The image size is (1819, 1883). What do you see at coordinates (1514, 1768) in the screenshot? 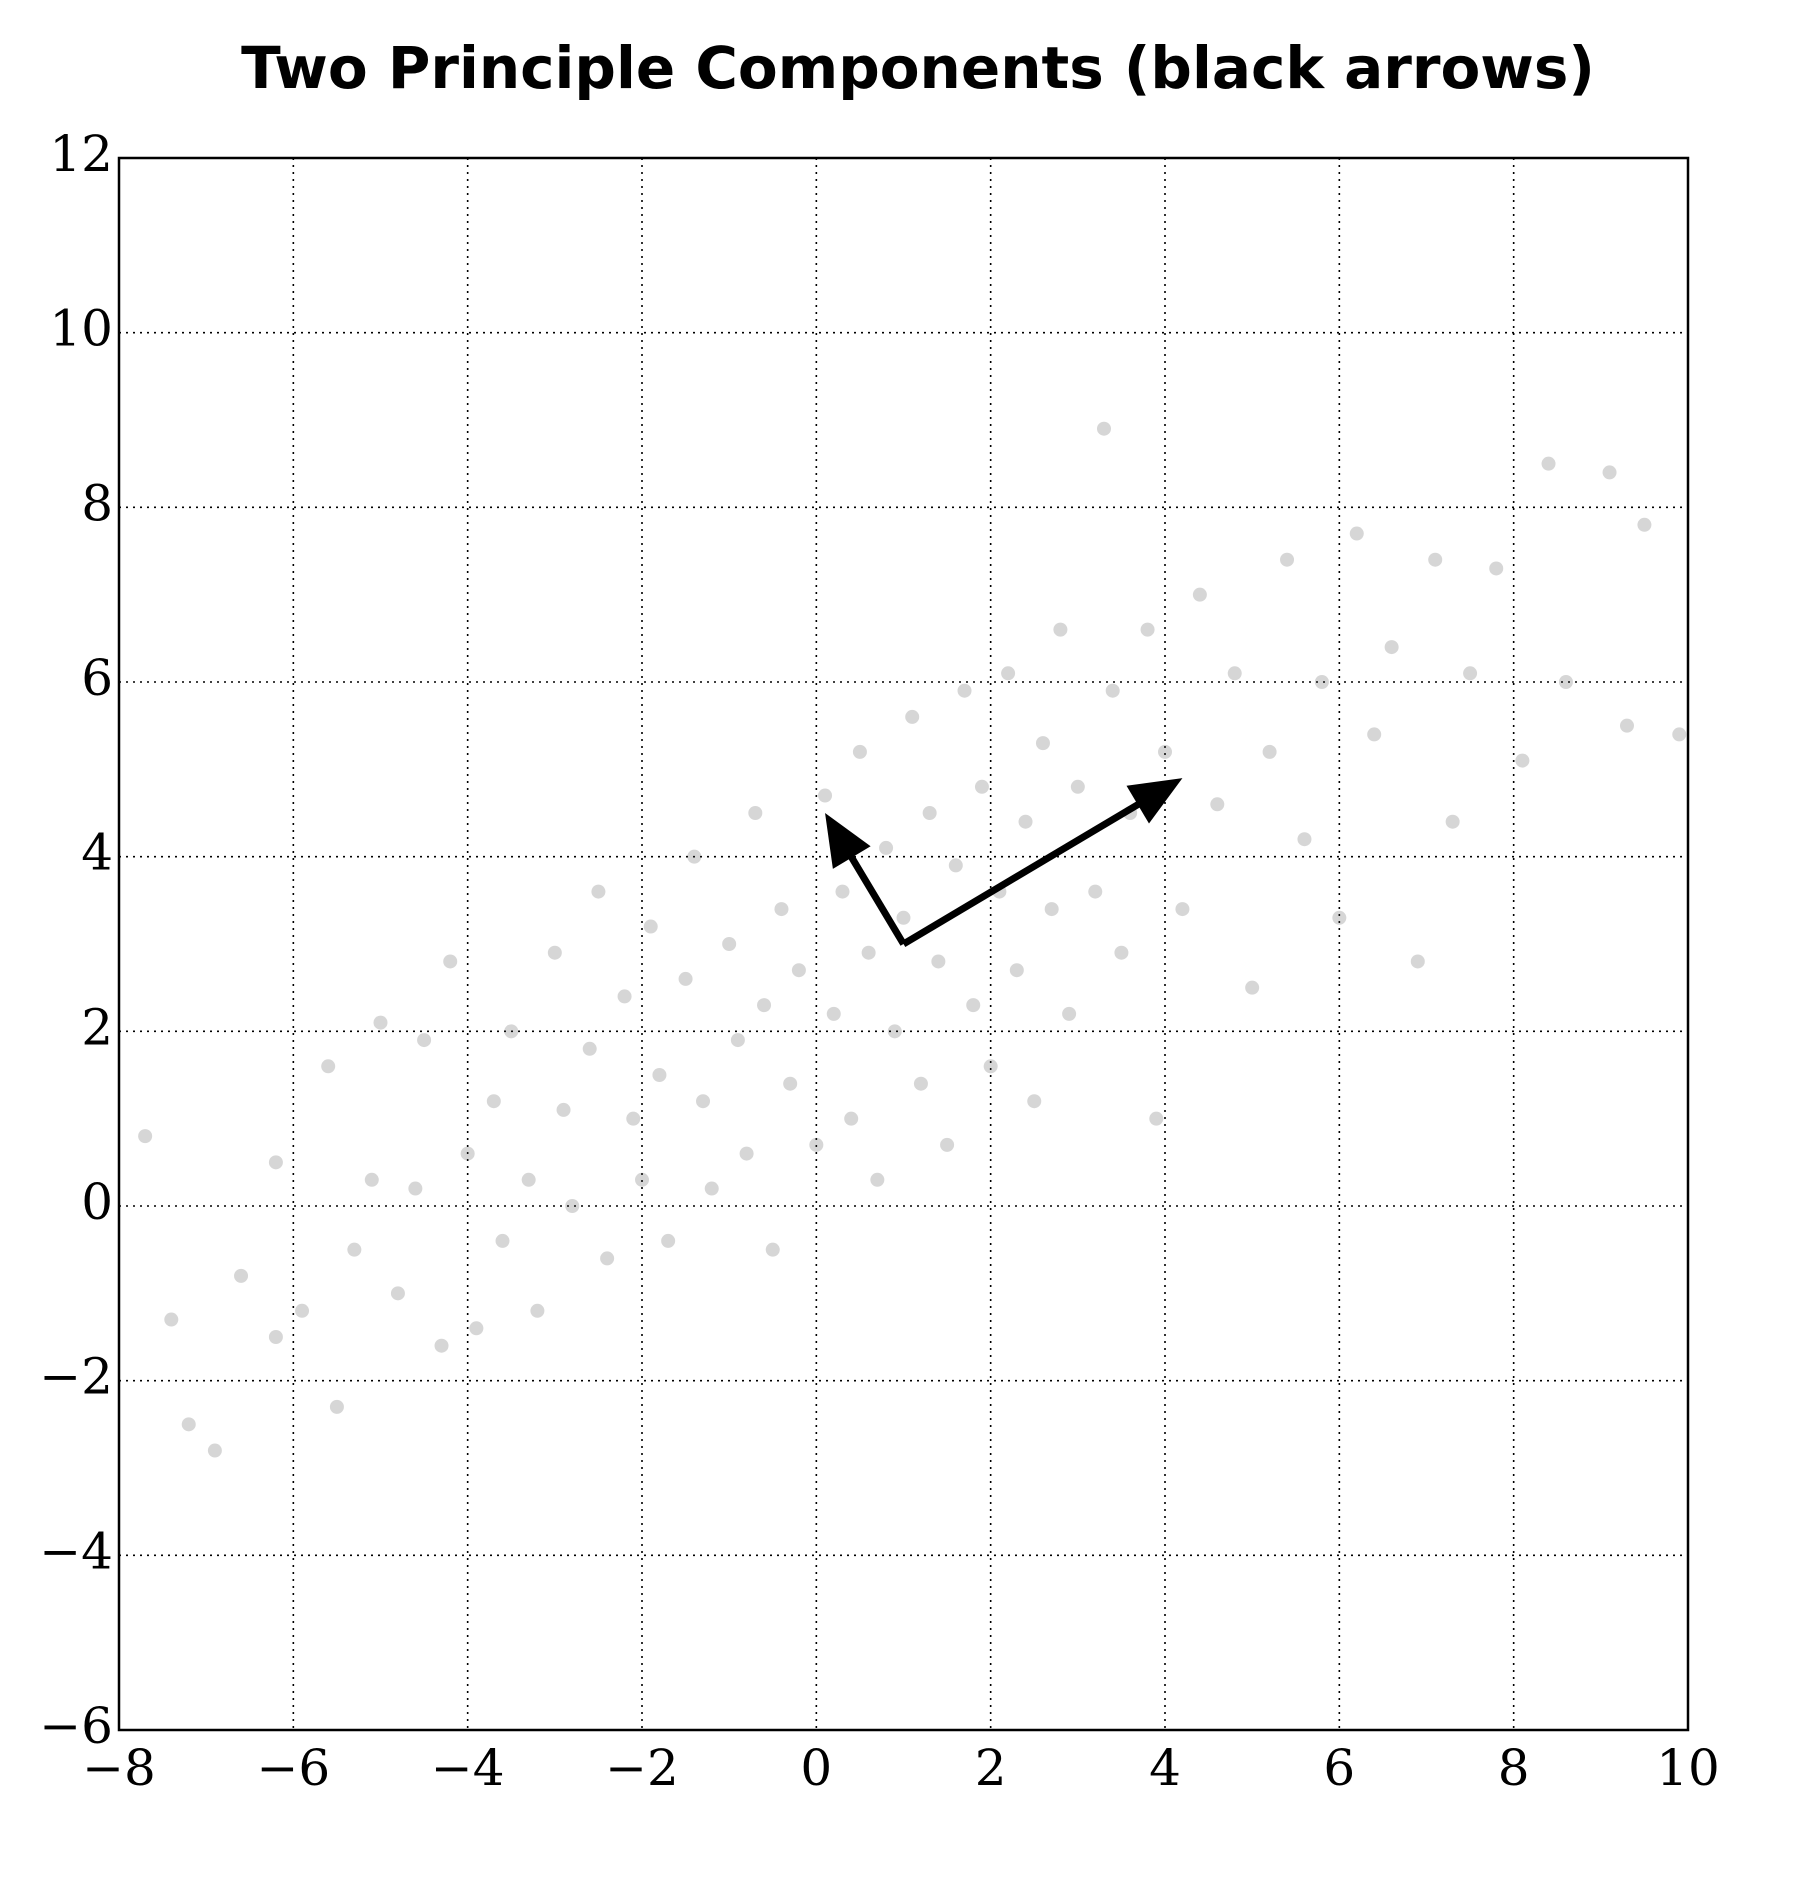
I see `x-tick-label: 8` at bounding box center [1514, 1768].